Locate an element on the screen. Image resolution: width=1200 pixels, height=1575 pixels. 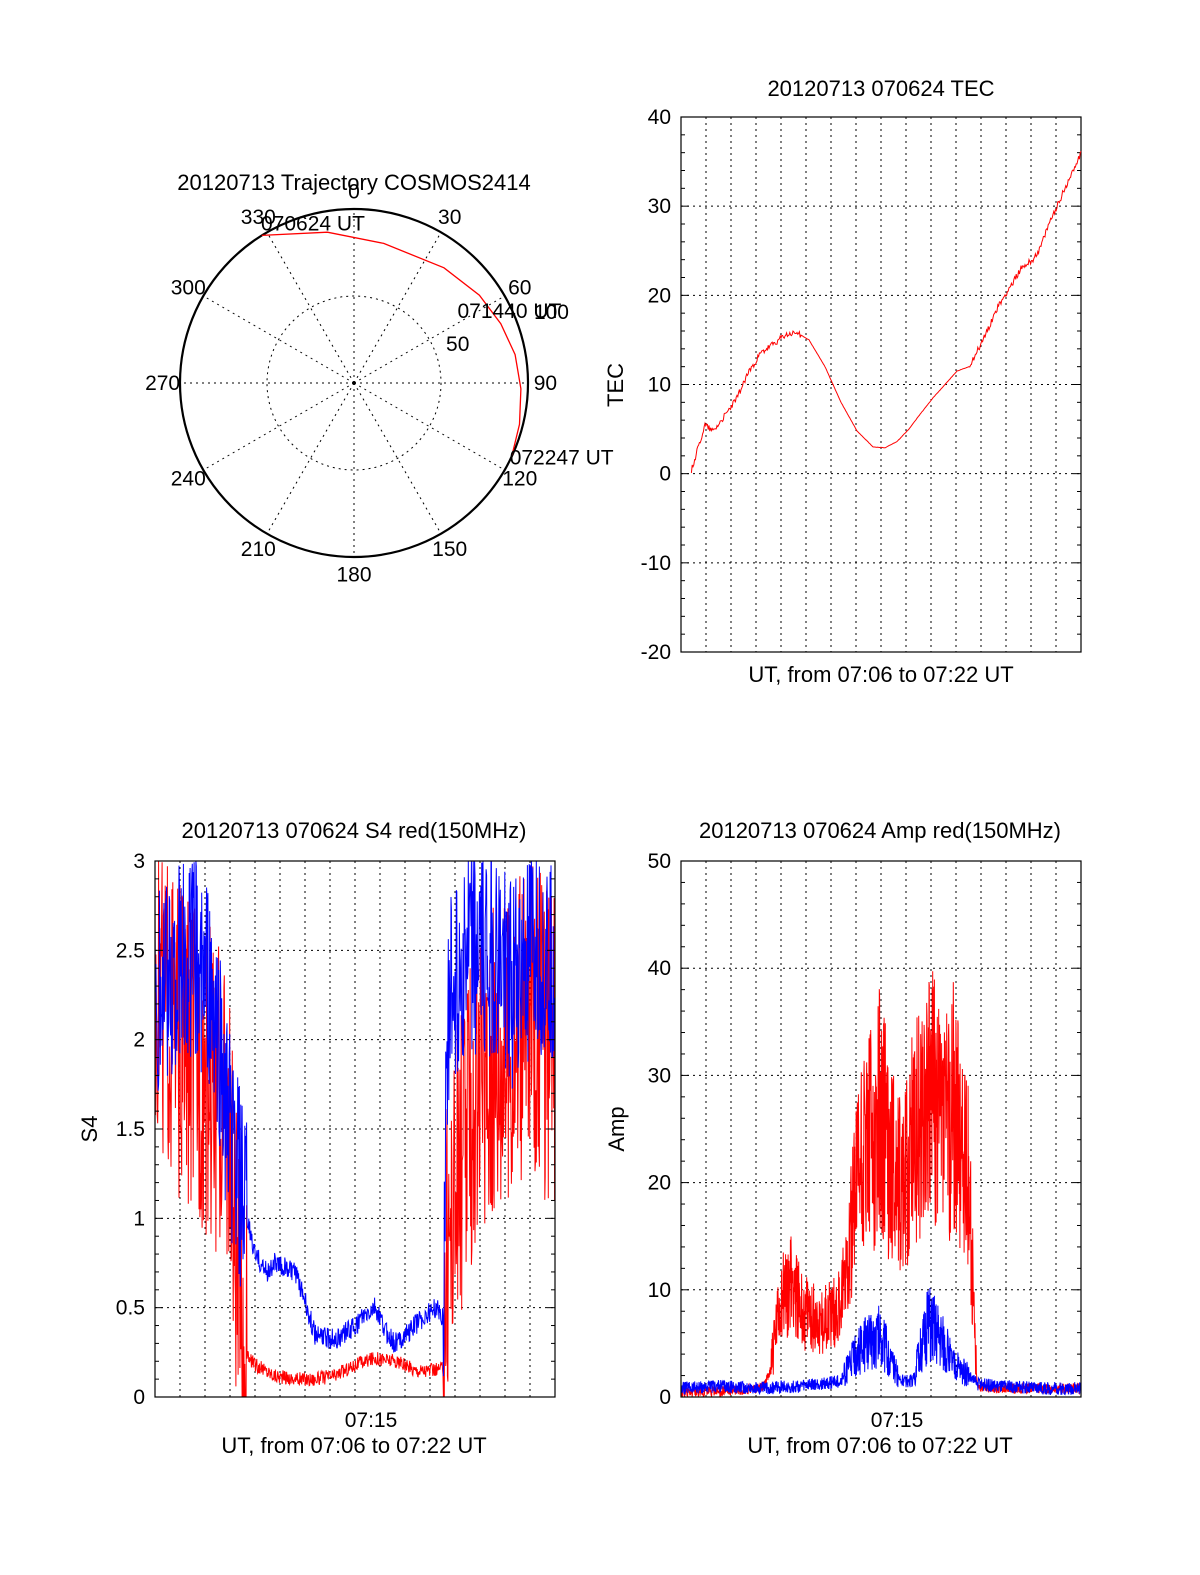
polar-radial-tick-label: 100 is located at coordinates (551, 312).